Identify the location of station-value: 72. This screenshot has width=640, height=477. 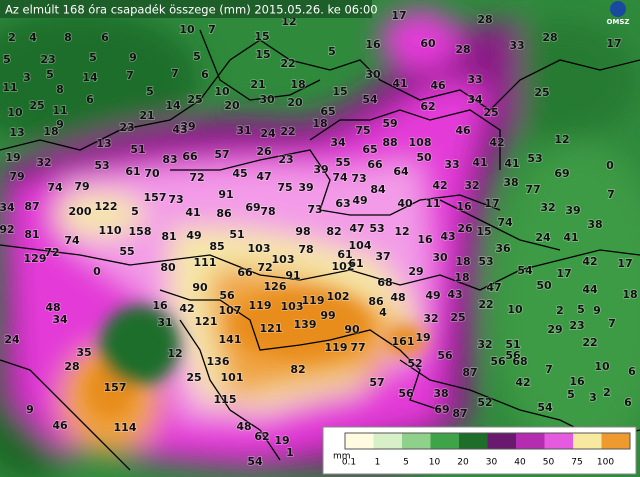
(264, 267).